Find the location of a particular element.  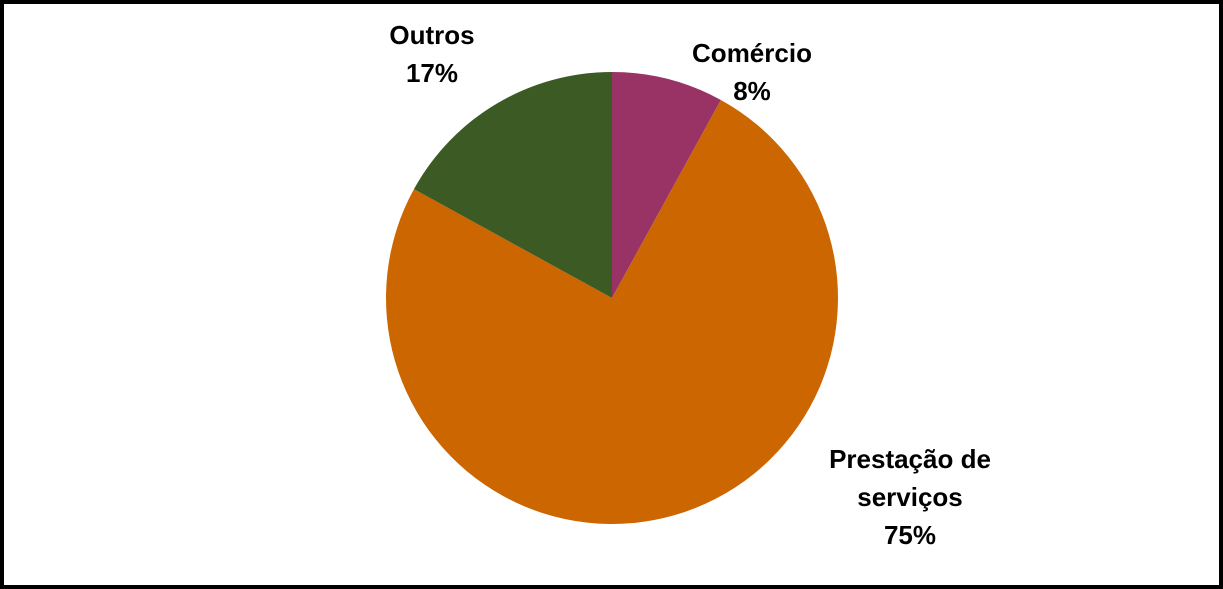

slice-label: Prestação de serviços 75% is located at coordinates (910, 497).